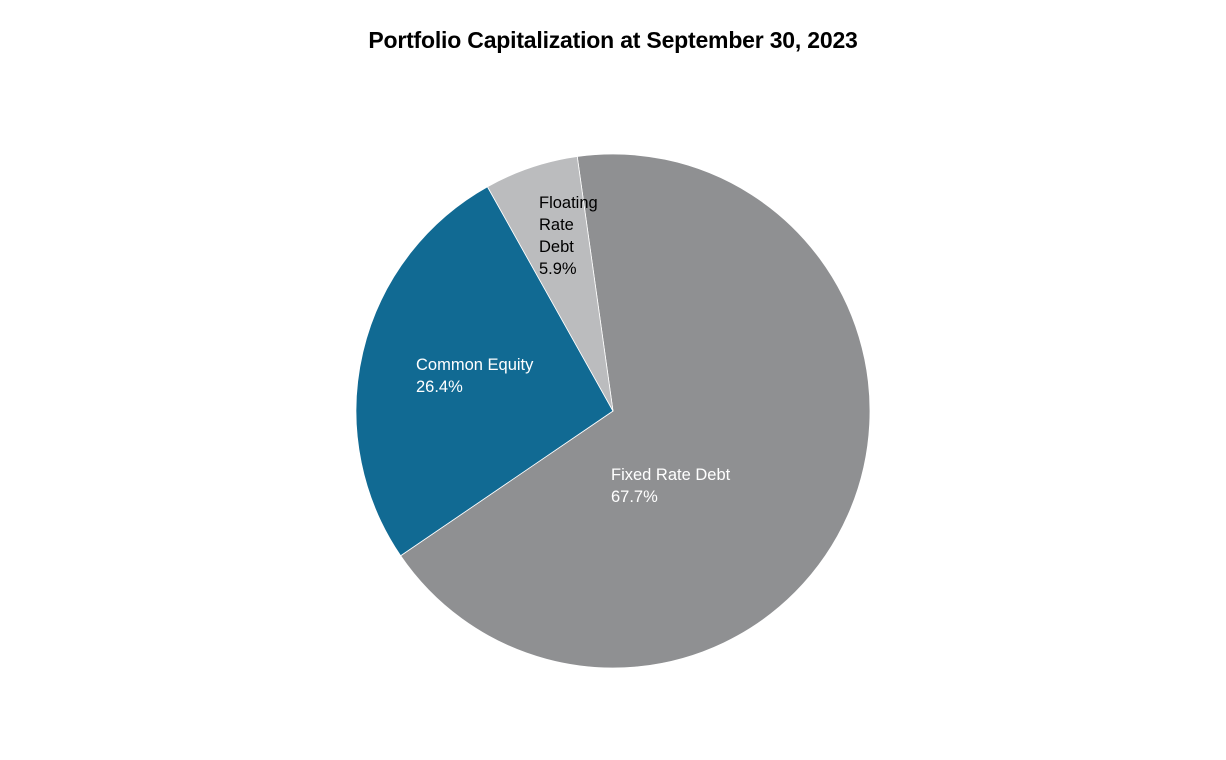 This screenshot has height=760, width=1226. I want to click on label-common-value: 26.4%, so click(439, 387).